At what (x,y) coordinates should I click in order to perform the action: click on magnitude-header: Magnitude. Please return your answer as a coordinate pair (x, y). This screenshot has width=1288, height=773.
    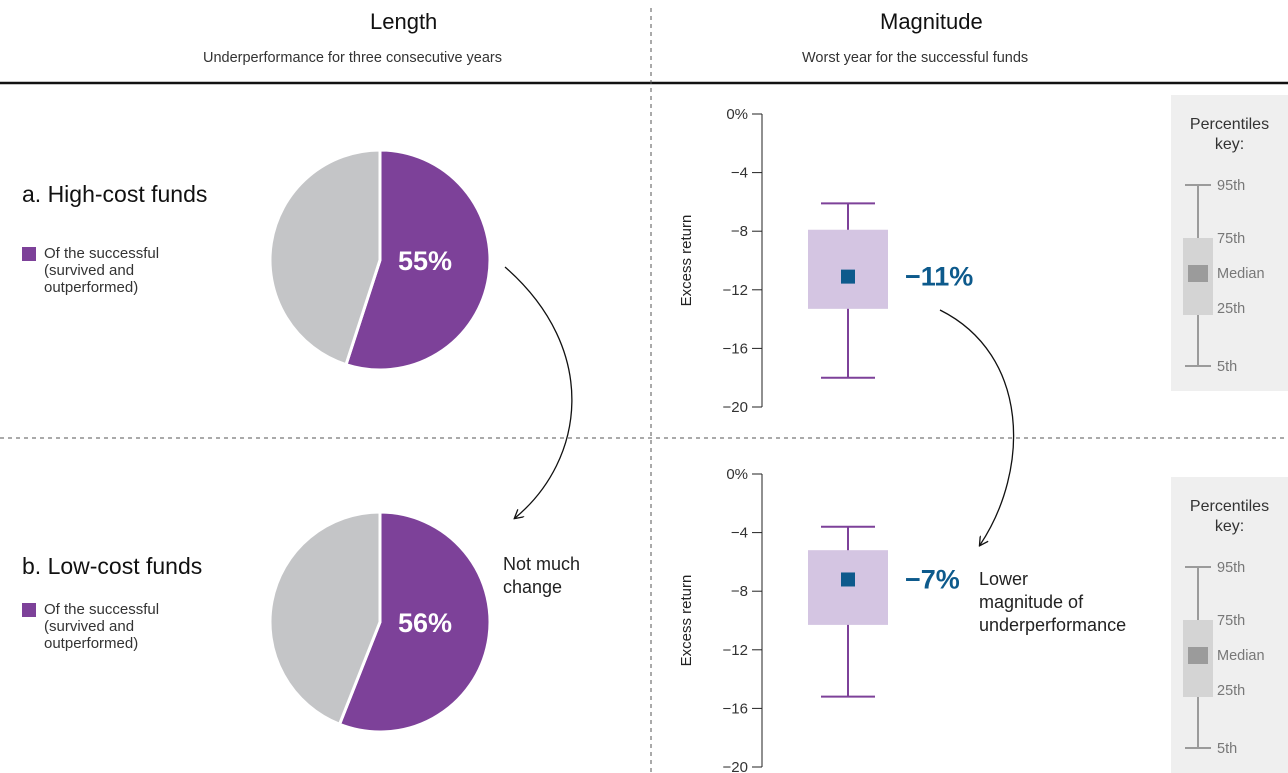
    Looking at the image, I should click on (931, 21).